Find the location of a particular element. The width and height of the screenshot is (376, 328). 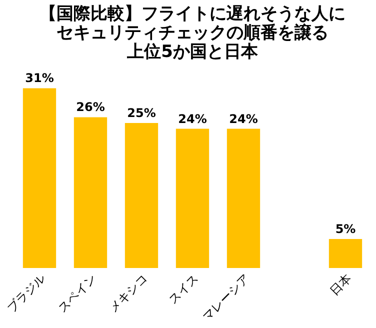

text: 上位5か国と日本 is located at coordinates (192, 52).